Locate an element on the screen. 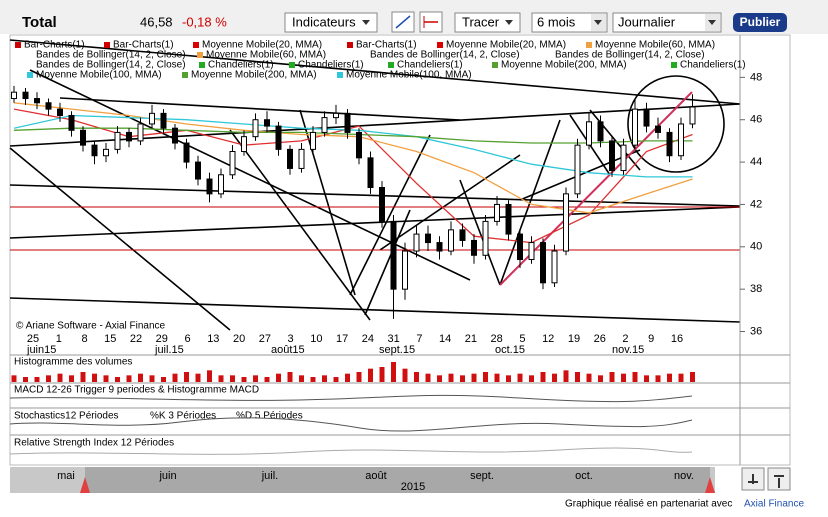 The height and width of the screenshot is (517, 828). panel-title: %K 3 Périodes is located at coordinates (183, 416).